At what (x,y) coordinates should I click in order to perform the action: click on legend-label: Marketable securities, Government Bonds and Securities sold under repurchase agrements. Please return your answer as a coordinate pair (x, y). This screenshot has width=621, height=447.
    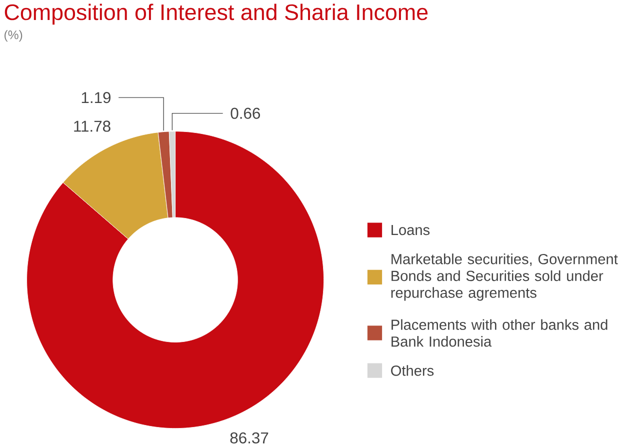
    Looking at the image, I should click on (504, 277).